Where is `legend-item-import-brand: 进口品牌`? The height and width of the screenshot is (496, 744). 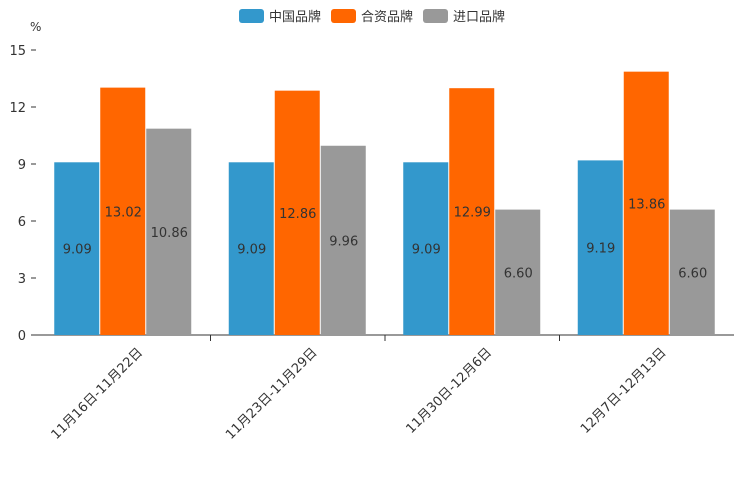 legend-item-import-brand: 进口品牌 is located at coordinates (464, 15).